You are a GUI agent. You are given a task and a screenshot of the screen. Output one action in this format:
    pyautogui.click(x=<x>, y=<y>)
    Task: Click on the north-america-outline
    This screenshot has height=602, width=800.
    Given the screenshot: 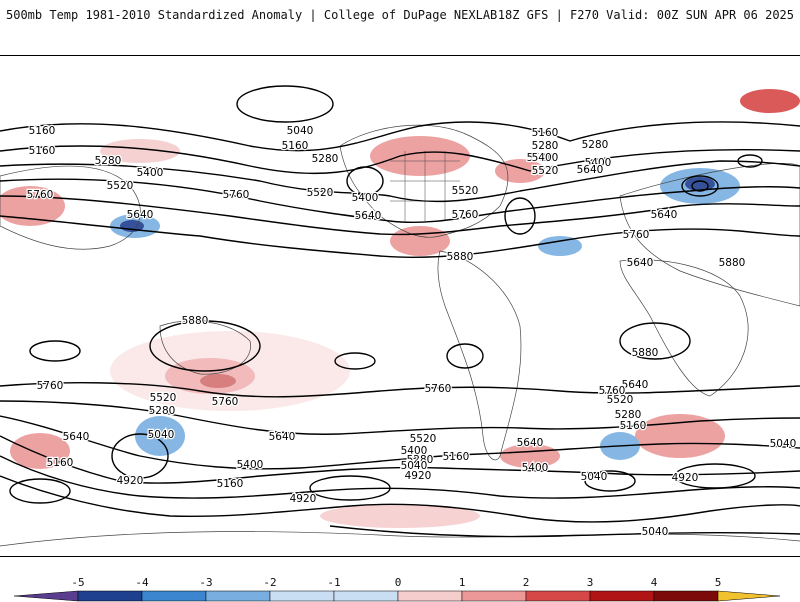 What is the action you would take?
    pyautogui.click(x=424, y=181)
    